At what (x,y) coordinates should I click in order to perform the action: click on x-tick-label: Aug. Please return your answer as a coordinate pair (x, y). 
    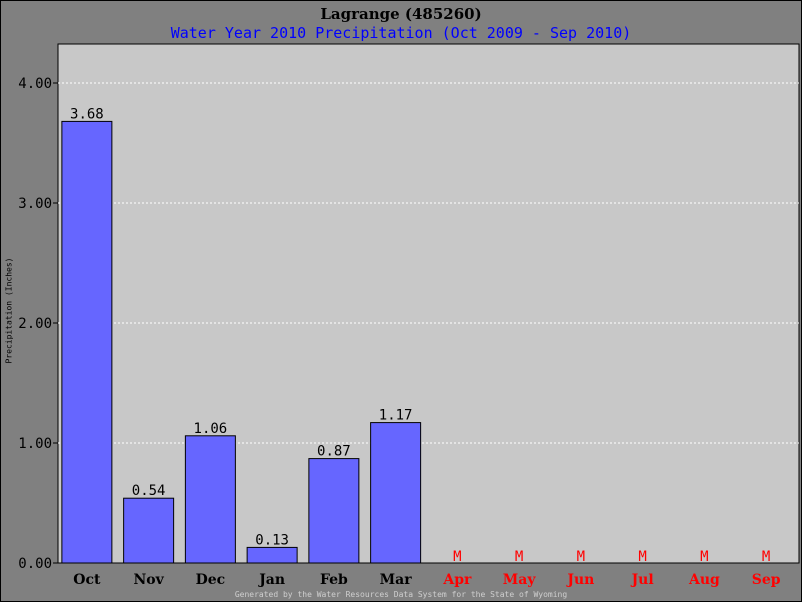
    Looking at the image, I should click on (704, 580).